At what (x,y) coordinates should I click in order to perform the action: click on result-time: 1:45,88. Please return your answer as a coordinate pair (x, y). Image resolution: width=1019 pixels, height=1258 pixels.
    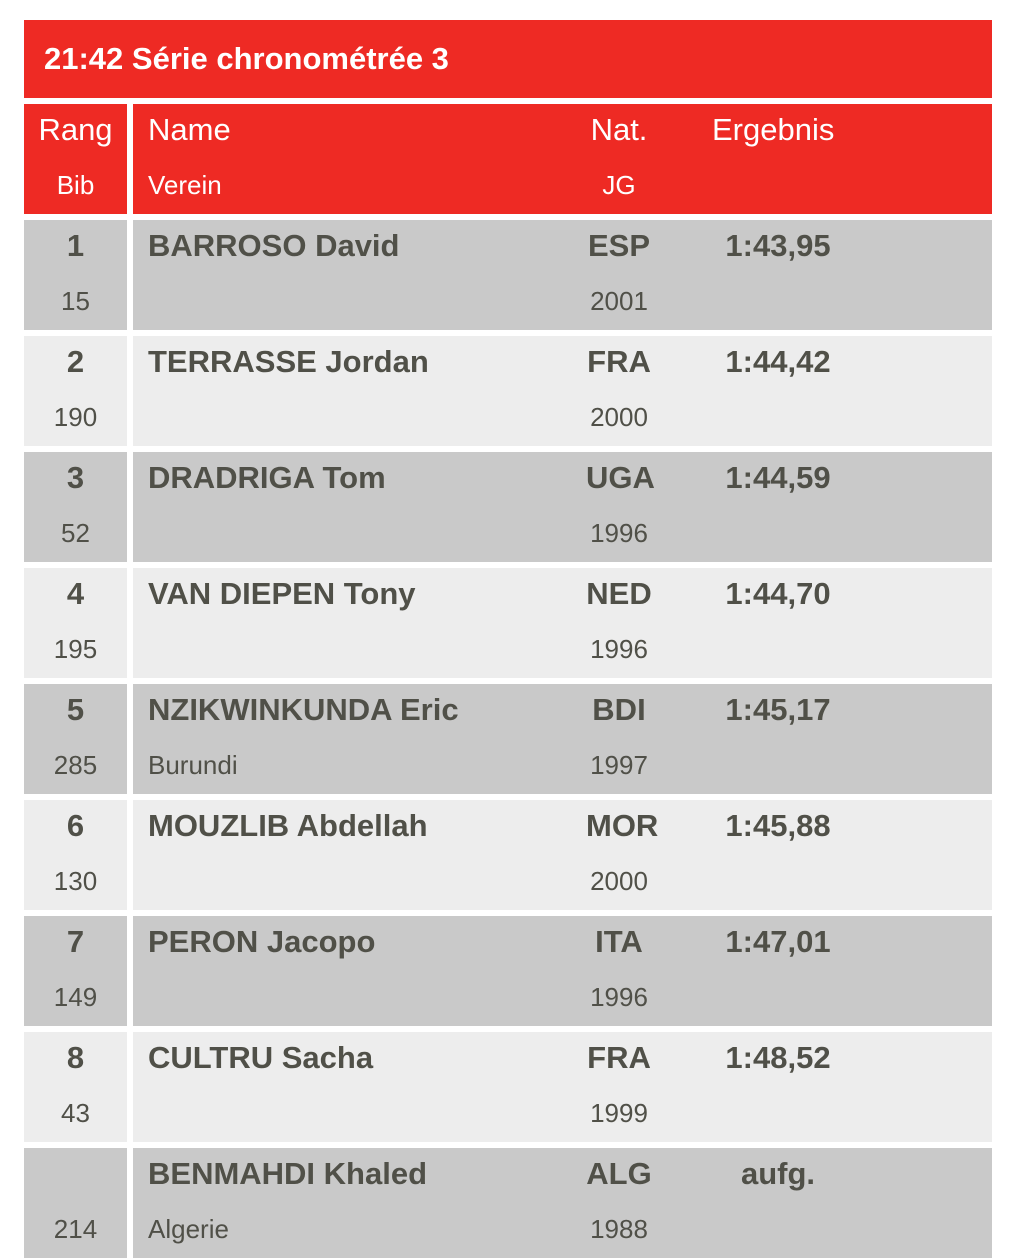
    Looking at the image, I should click on (778, 825).